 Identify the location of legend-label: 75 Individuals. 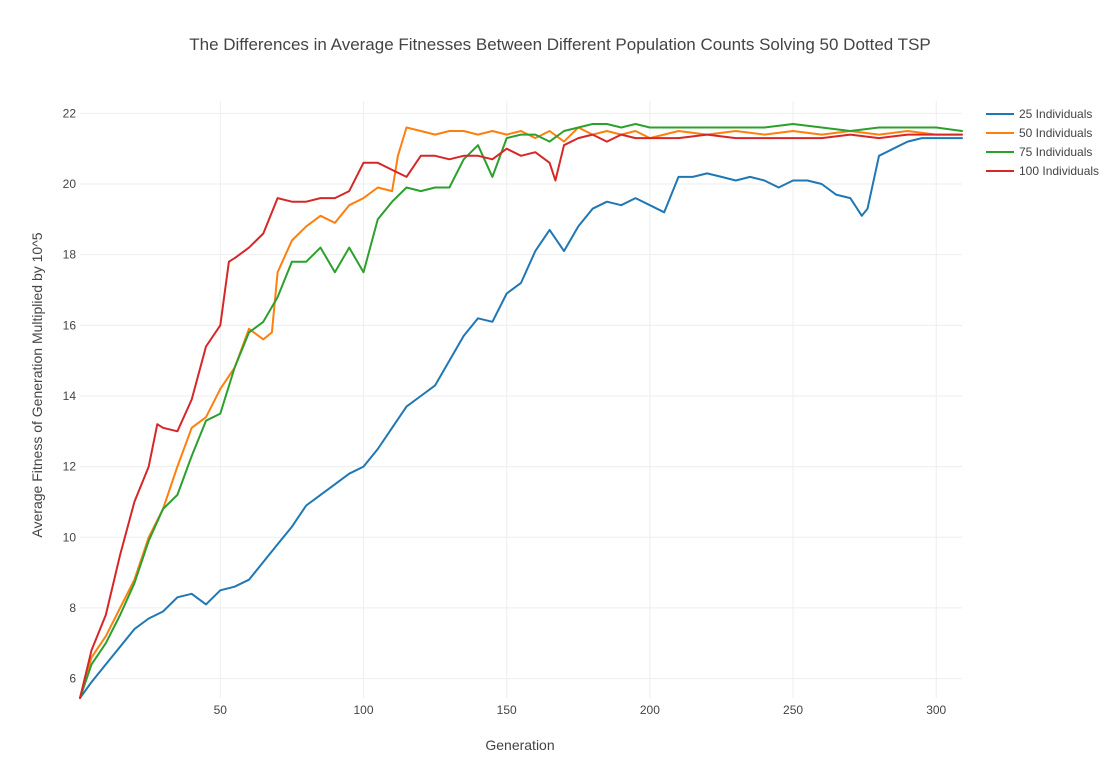
(1055, 152).